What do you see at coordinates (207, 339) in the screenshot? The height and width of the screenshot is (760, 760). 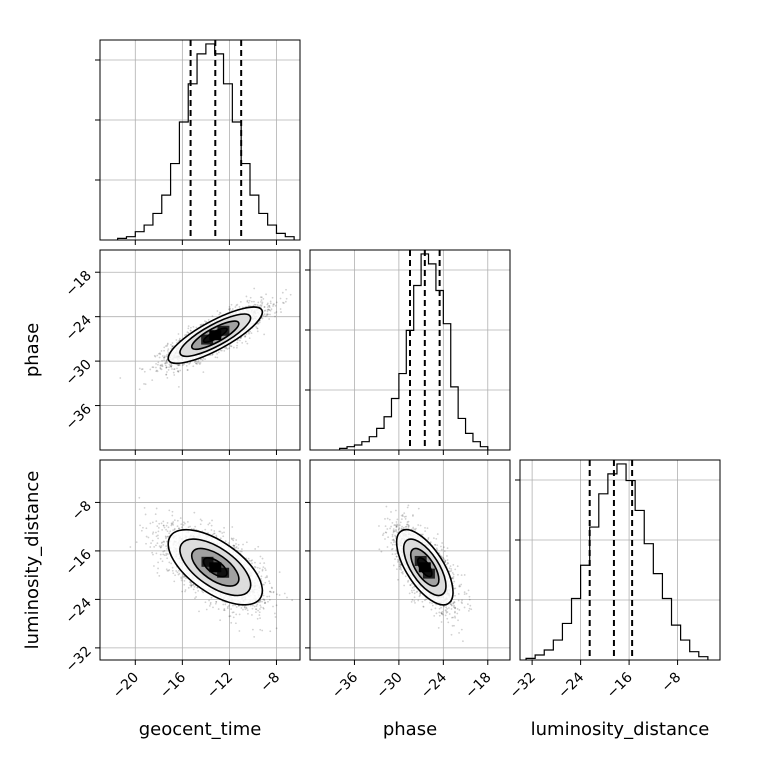 I see `density-peak` at bounding box center [207, 339].